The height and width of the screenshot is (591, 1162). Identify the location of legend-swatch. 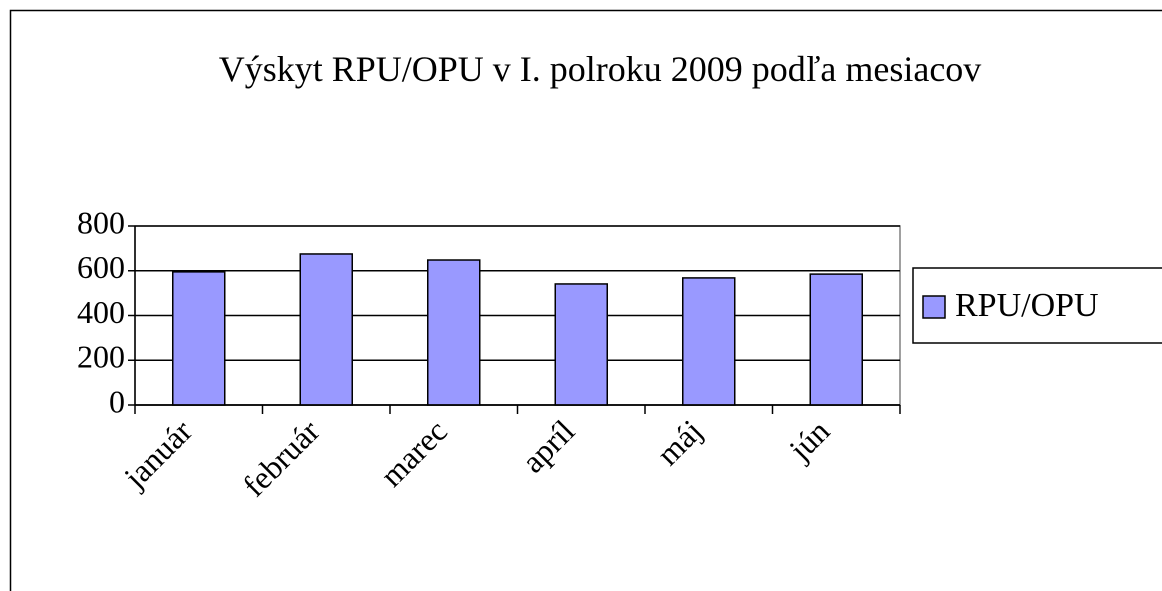
(934, 307).